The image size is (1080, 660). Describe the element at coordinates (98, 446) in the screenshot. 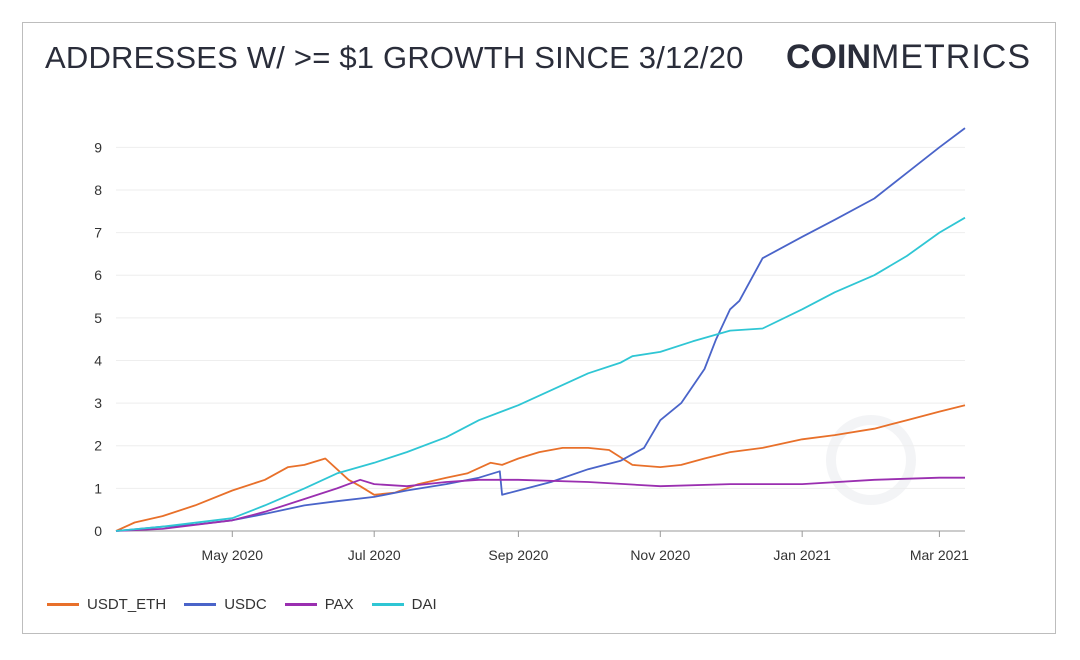

I see `y-tick-label: 2` at that location.